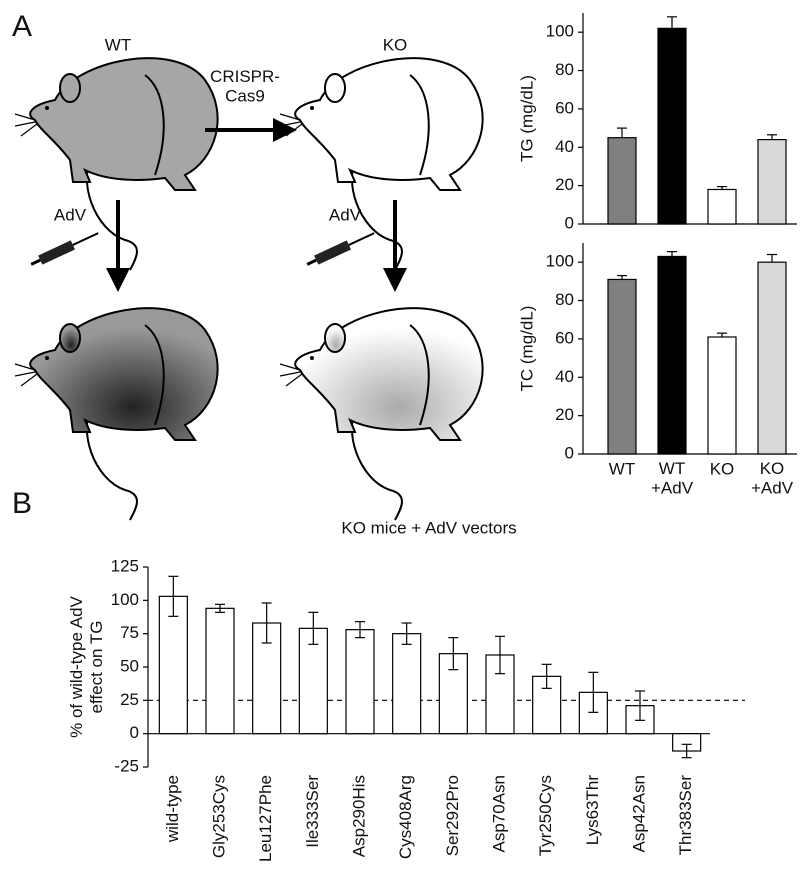  Describe the element at coordinates (22, 503) in the screenshot. I see `panel-label: B` at that location.